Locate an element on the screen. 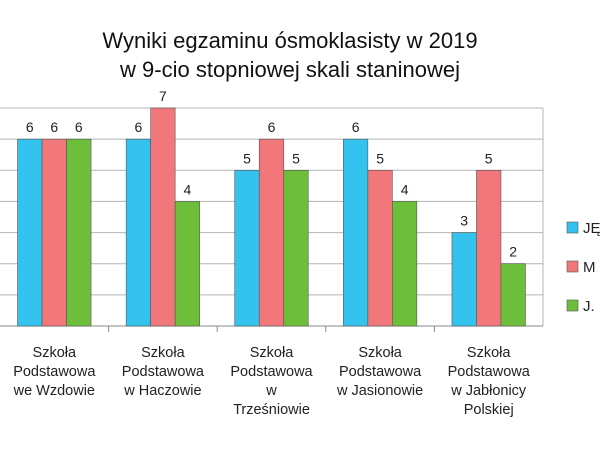  data-label: 3 is located at coordinates (464, 221).